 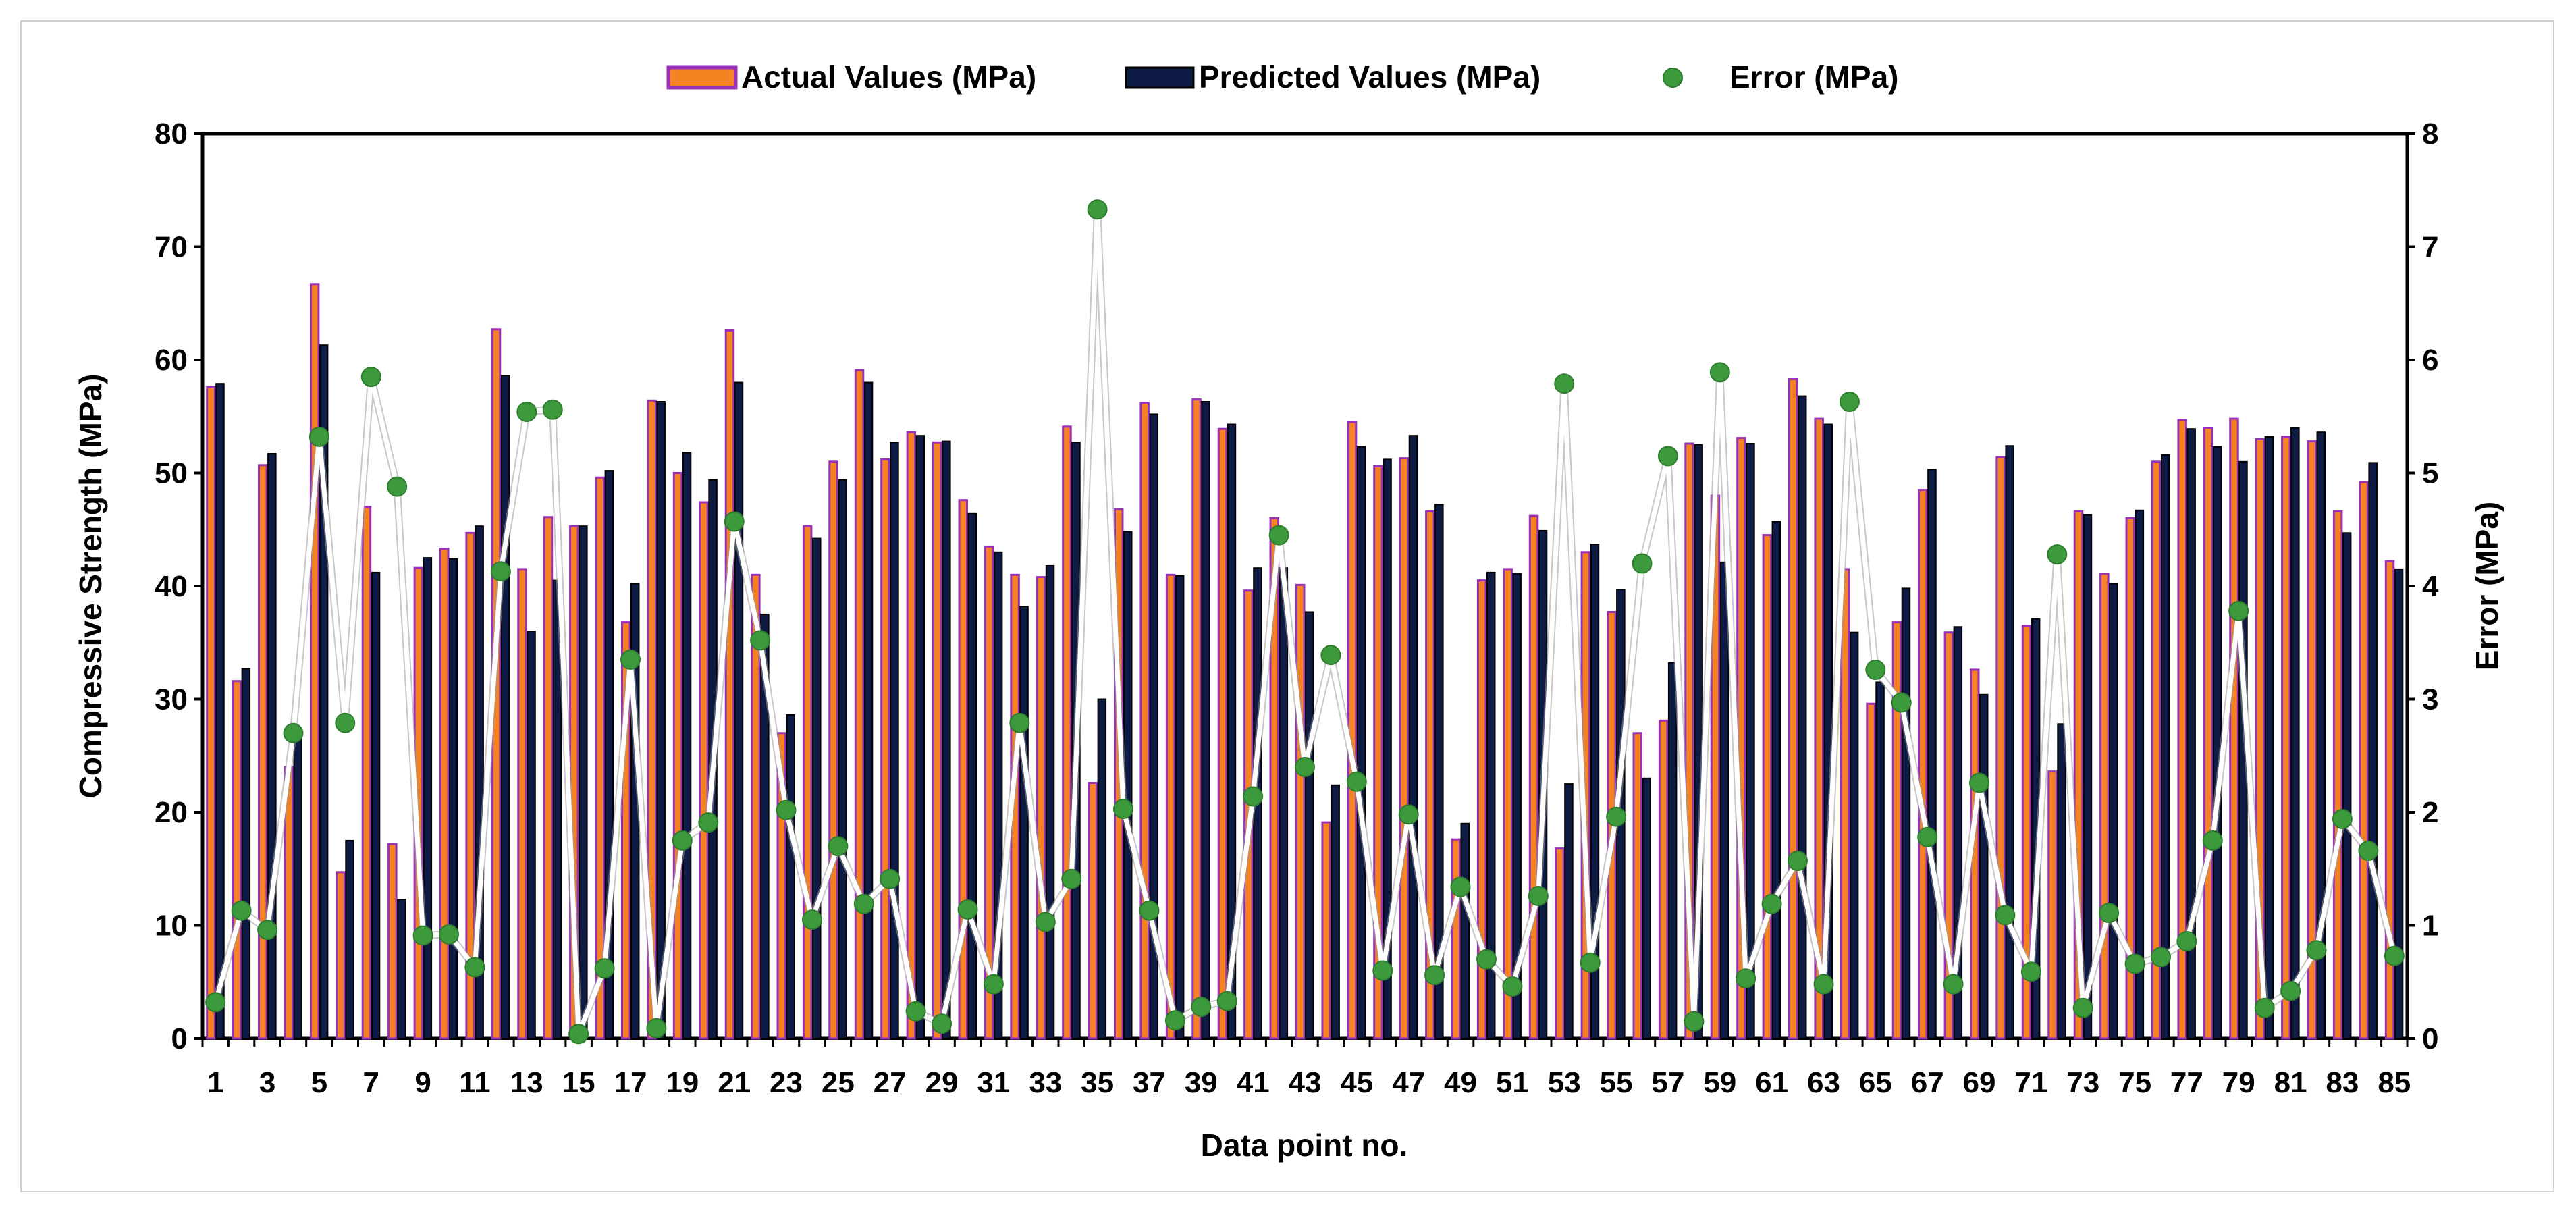 What do you see at coordinates (2430, 586) in the screenshot?
I see `right-tick-label-4: 4` at bounding box center [2430, 586].